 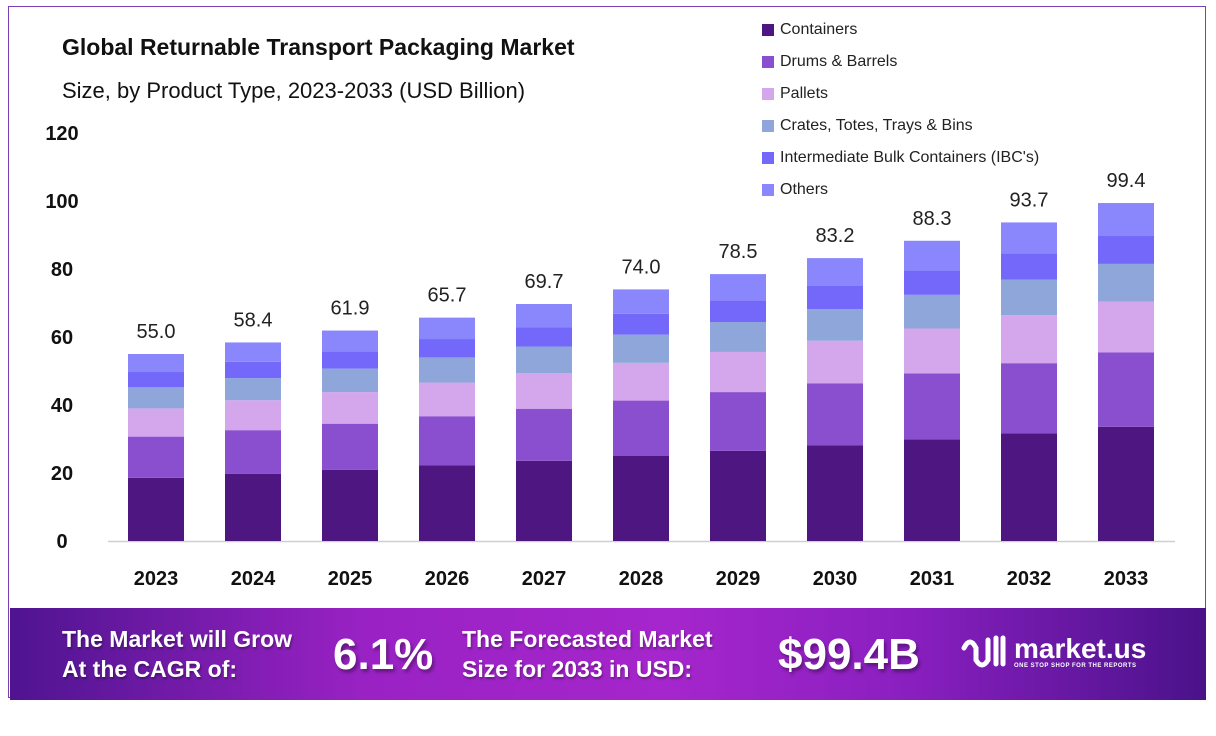 I want to click on legend-item: Drums & Barrels, so click(x=900, y=62).